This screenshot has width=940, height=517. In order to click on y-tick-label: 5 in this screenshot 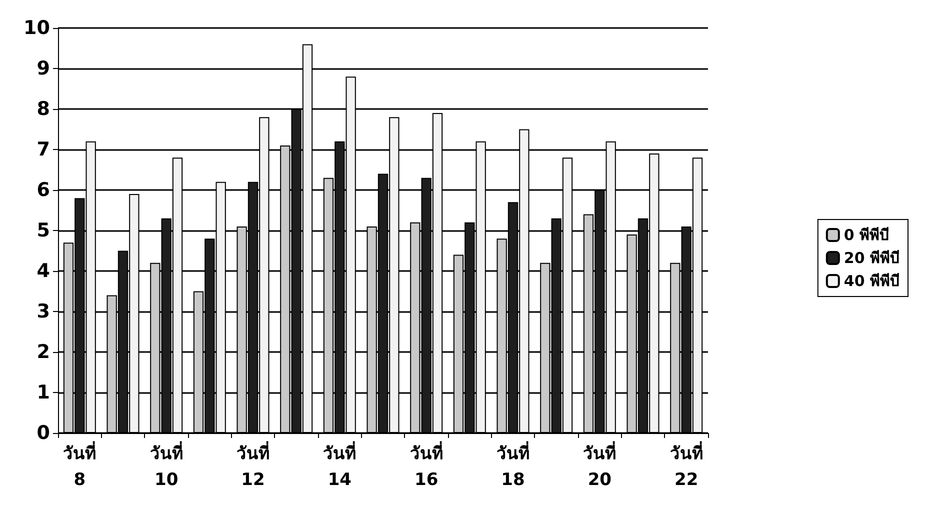, I will do `click(43, 231)`.